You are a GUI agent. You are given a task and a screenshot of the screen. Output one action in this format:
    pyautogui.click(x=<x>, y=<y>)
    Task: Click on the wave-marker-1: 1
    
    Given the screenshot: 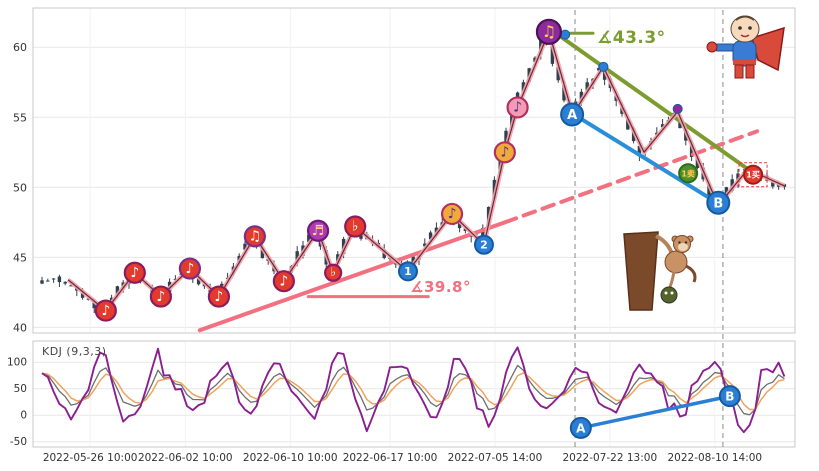 What is the action you would take?
    pyautogui.click(x=407, y=271)
    